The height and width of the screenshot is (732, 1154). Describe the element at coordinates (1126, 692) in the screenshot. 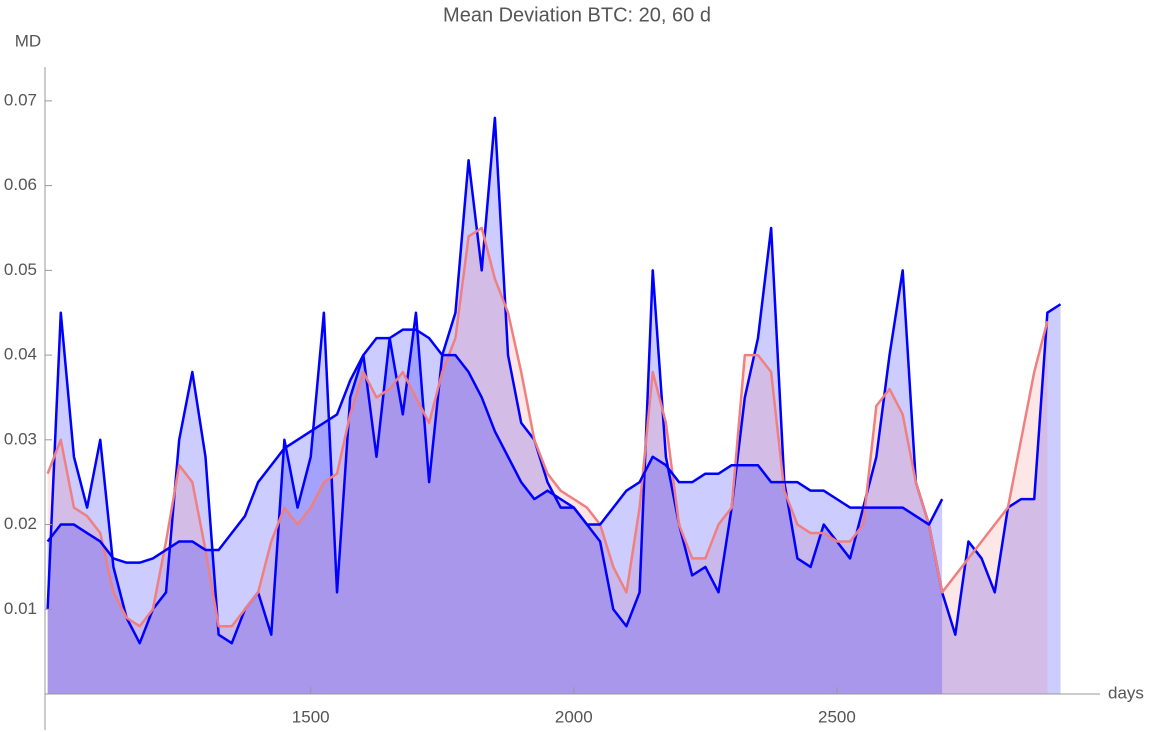

I see `x-axis-label: days` at that location.